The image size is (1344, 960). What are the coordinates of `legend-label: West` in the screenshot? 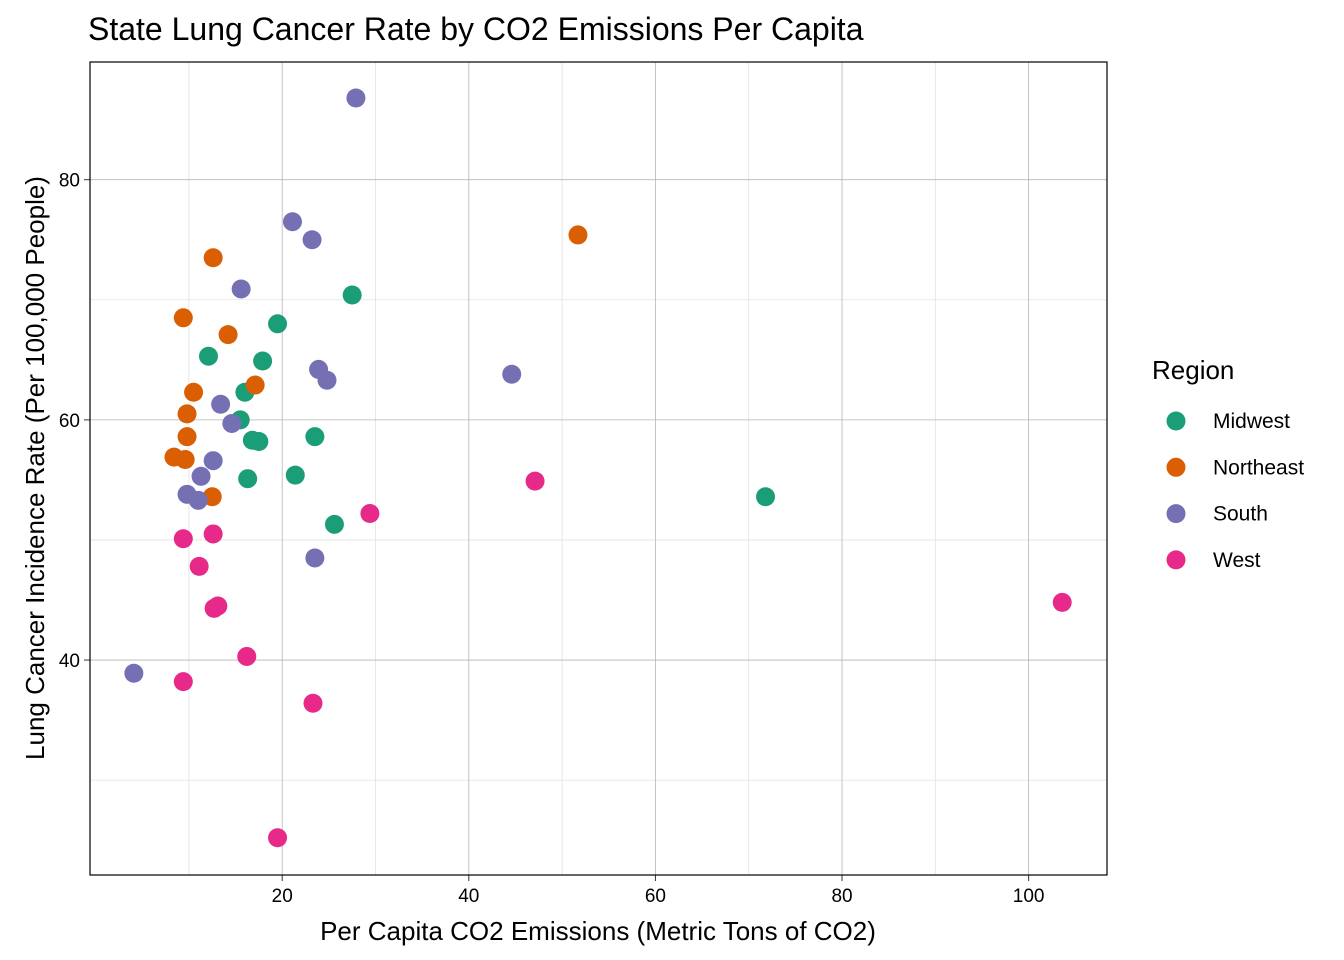 It's located at (1237, 560).